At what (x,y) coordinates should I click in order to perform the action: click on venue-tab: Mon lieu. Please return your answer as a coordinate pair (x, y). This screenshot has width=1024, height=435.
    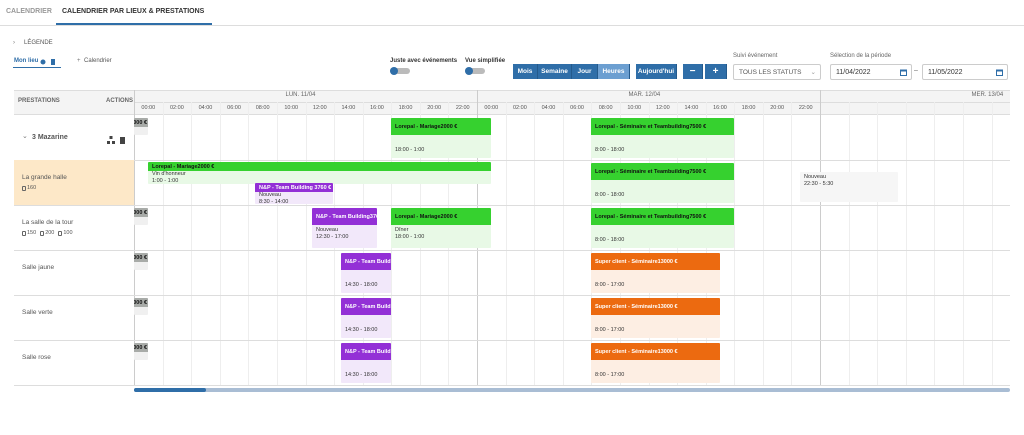
    Looking at the image, I should click on (26, 61).